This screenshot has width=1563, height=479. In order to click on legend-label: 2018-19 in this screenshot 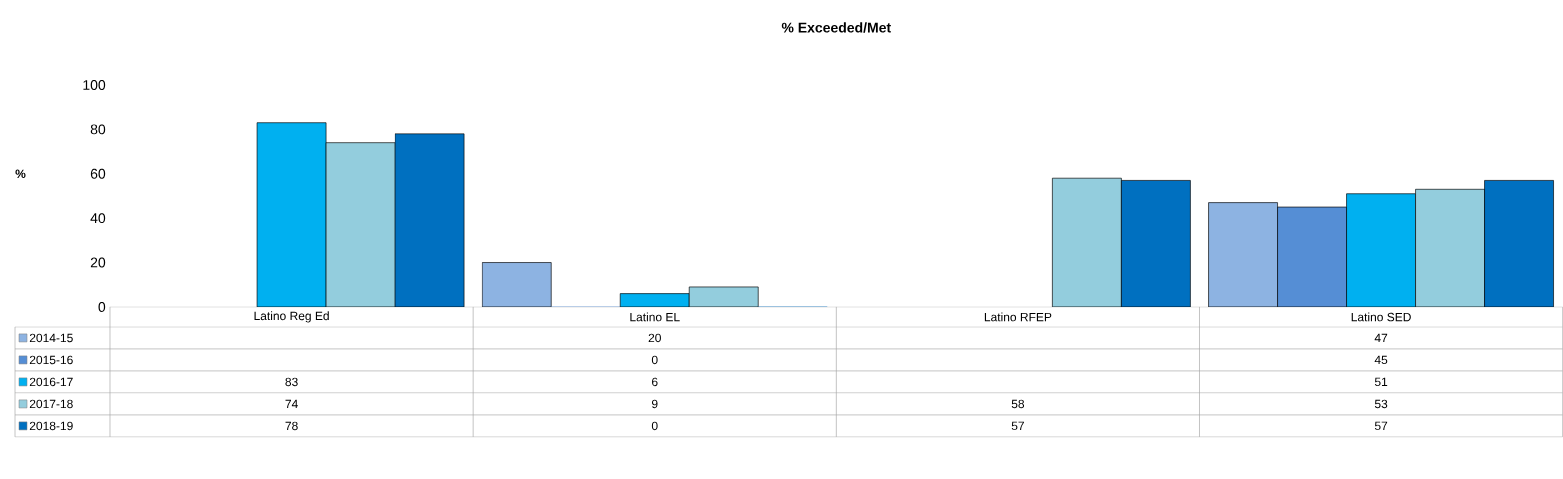, I will do `click(51, 426)`.